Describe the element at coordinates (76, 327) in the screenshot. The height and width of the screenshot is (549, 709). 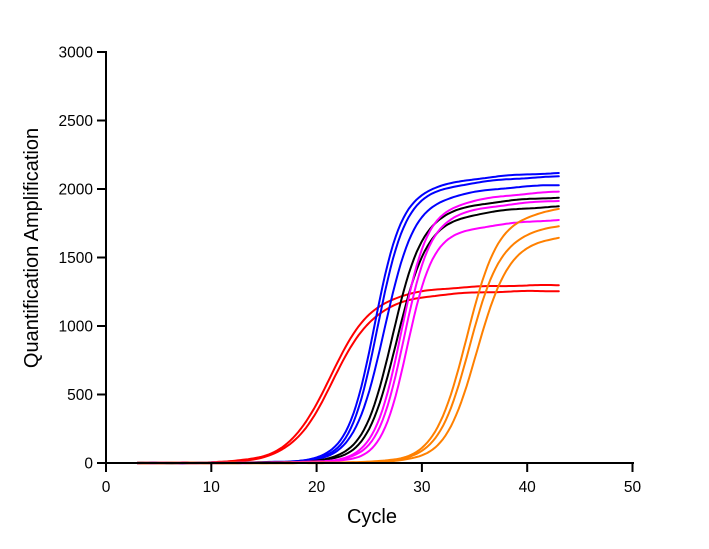
I see `y-tick-label-1000: 1000` at that location.